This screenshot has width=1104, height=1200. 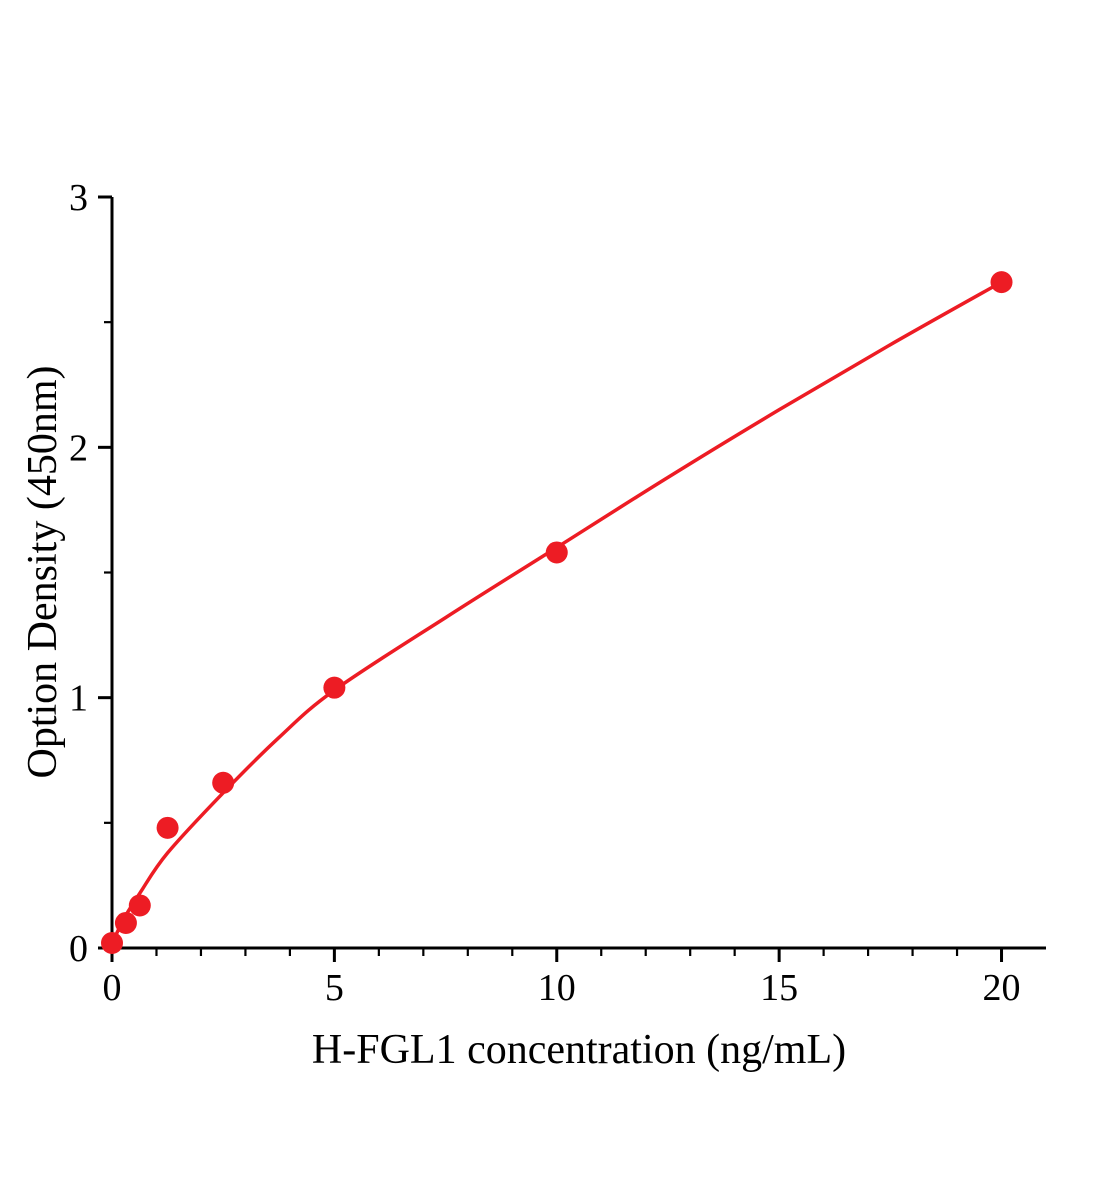 What do you see at coordinates (779, 988) in the screenshot?
I see `x-tick-label: 15` at bounding box center [779, 988].